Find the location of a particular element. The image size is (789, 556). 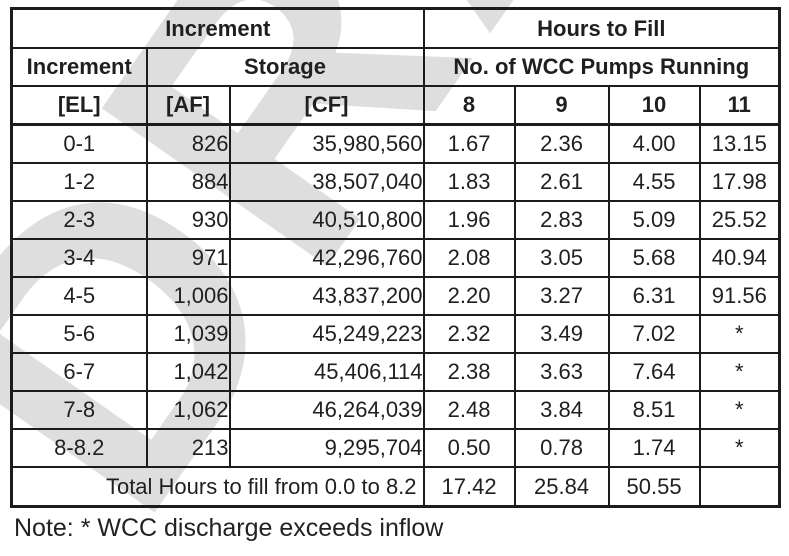

table-row: 8-8.2 213 9,295,704 0.50 0.78 1.74 * is located at coordinates (395, 448).